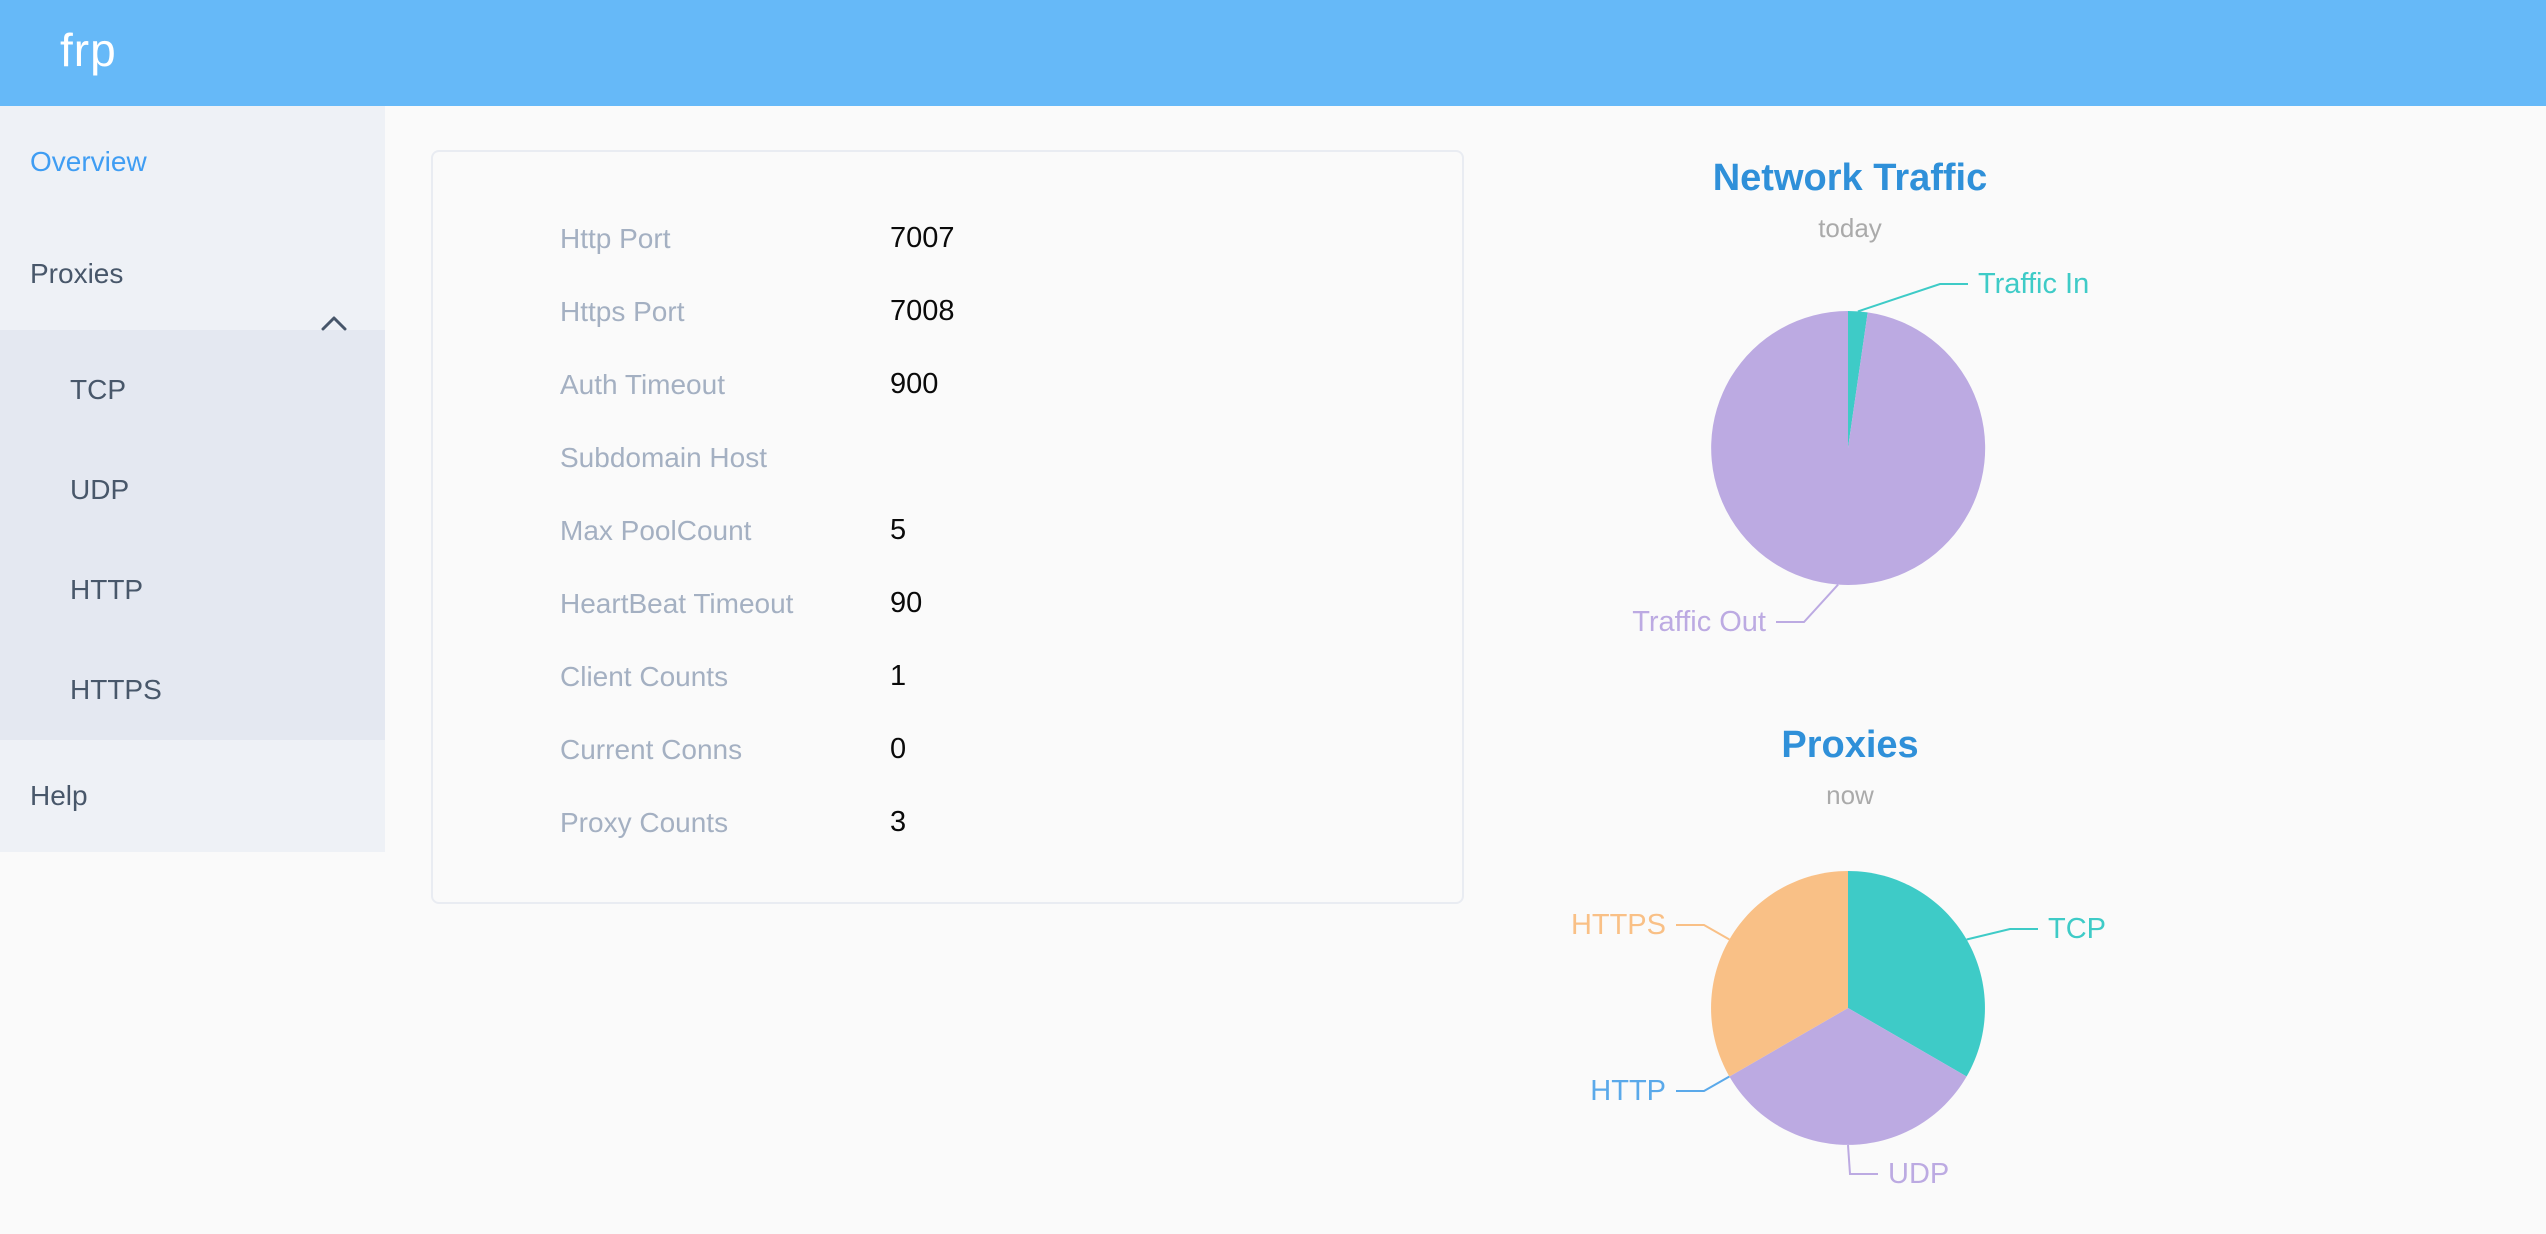 Image resolution: width=2546 pixels, height=1234 pixels. What do you see at coordinates (1703, 1083) in the screenshot?
I see `pie-label-line-http` at bounding box center [1703, 1083].